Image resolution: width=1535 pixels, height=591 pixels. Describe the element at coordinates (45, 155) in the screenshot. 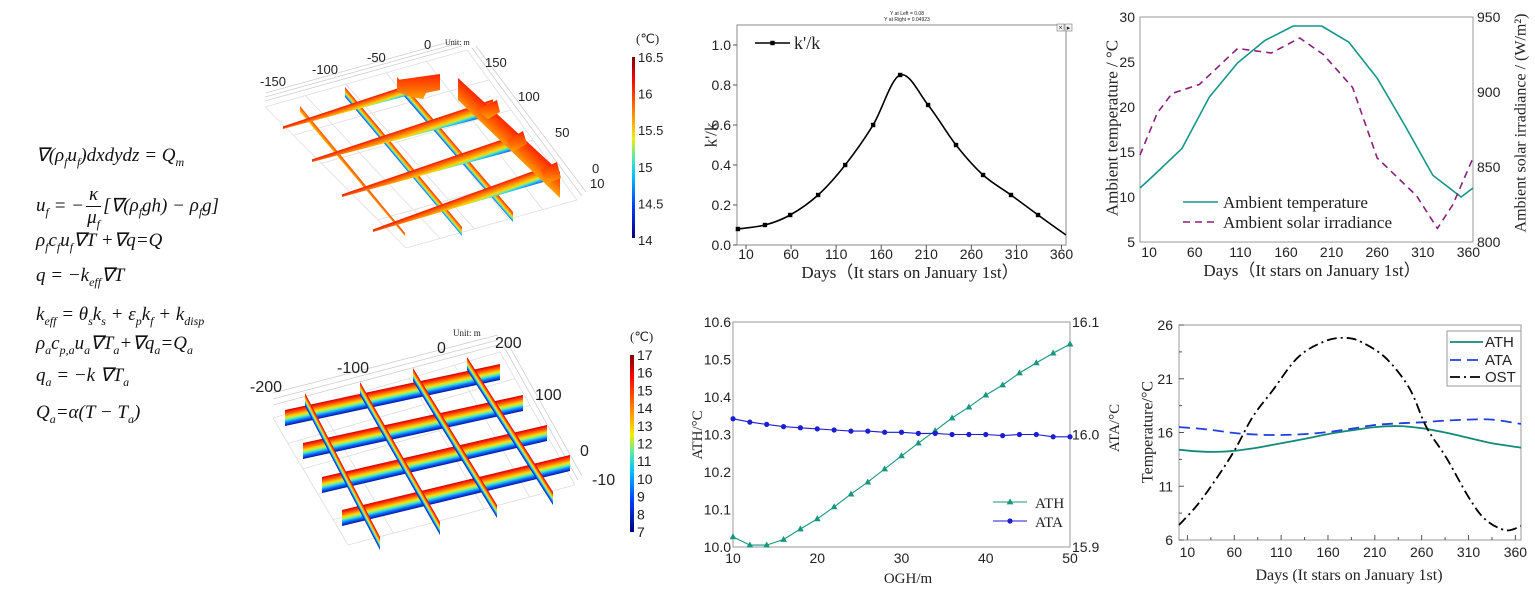

I see `math-token: ∇(` at that location.